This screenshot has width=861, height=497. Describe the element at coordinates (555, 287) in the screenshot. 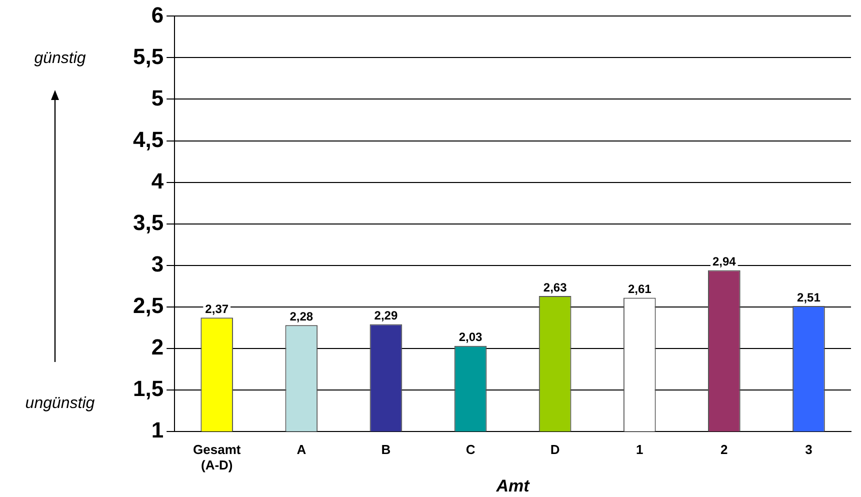

I see `data-label: 2,63` at that location.